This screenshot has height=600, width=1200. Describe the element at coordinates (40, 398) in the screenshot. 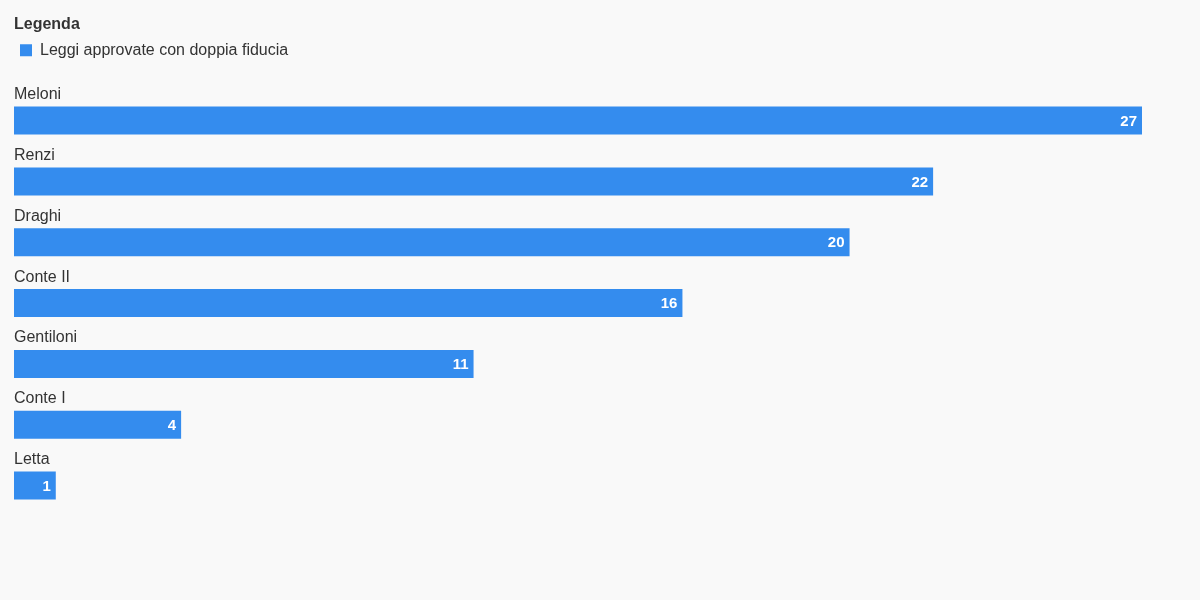

I see `y-tick-label: Conte I` at that location.